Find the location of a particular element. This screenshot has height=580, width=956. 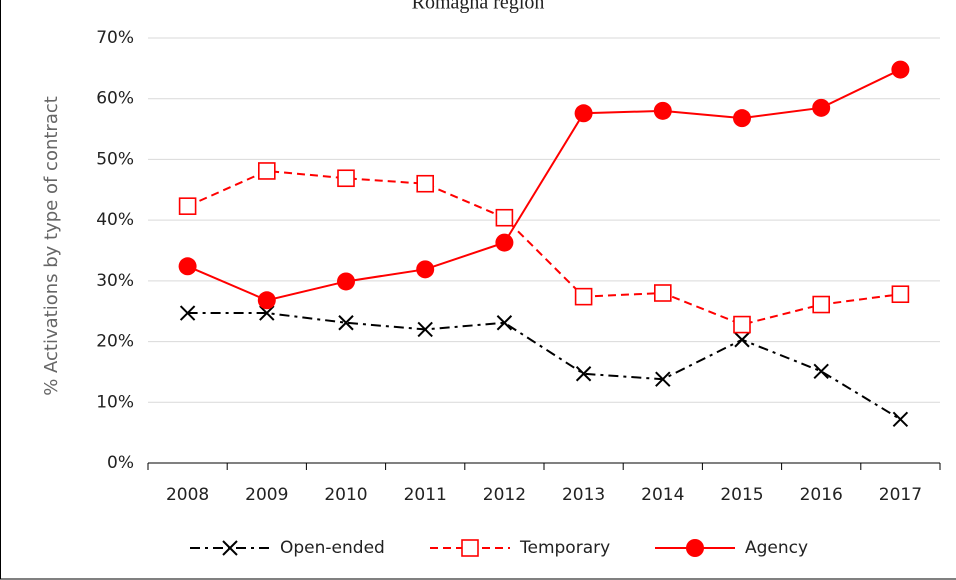

x-tick-label: 2016 is located at coordinates (821, 495).